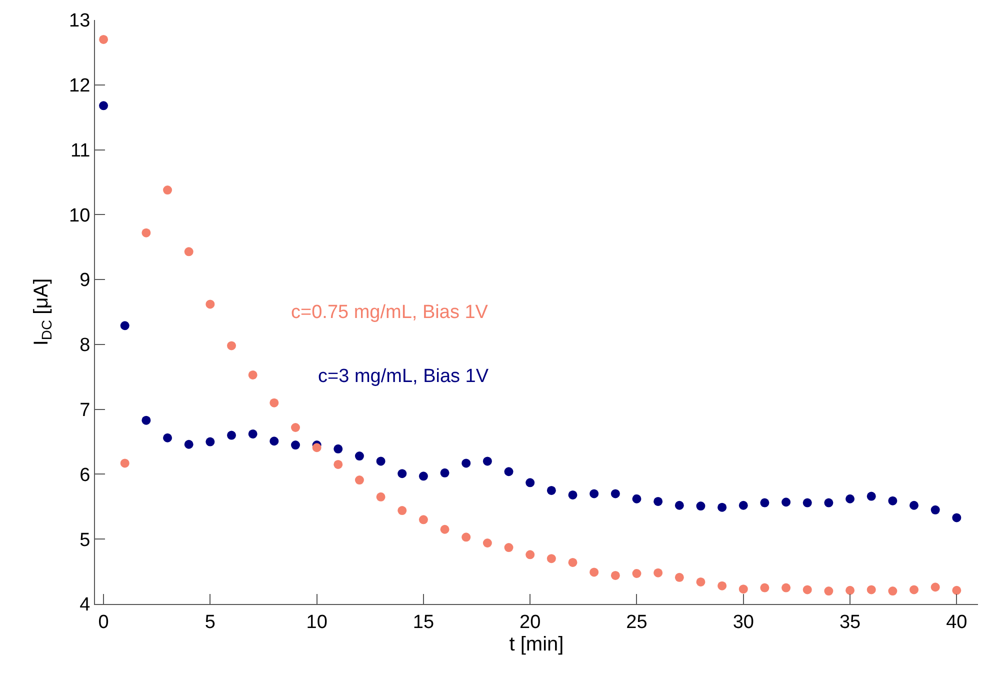  Describe the element at coordinates (79, 86) in the screenshot. I see `y-tick-label: 12` at that location.